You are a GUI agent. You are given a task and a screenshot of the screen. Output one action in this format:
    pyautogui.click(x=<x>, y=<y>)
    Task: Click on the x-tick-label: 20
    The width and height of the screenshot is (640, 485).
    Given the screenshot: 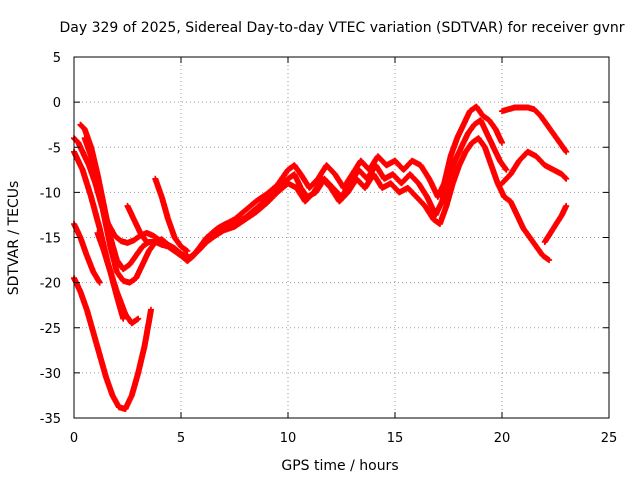 What is the action you would take?
    pyautogui.click(x=502, y=438)
    